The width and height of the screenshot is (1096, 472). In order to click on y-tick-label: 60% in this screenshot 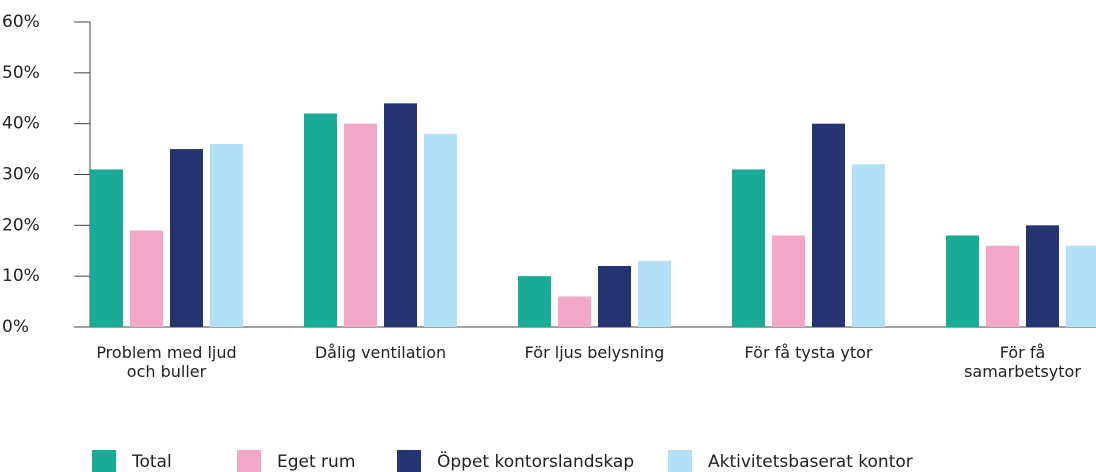, I will do `click(21, 22)`.